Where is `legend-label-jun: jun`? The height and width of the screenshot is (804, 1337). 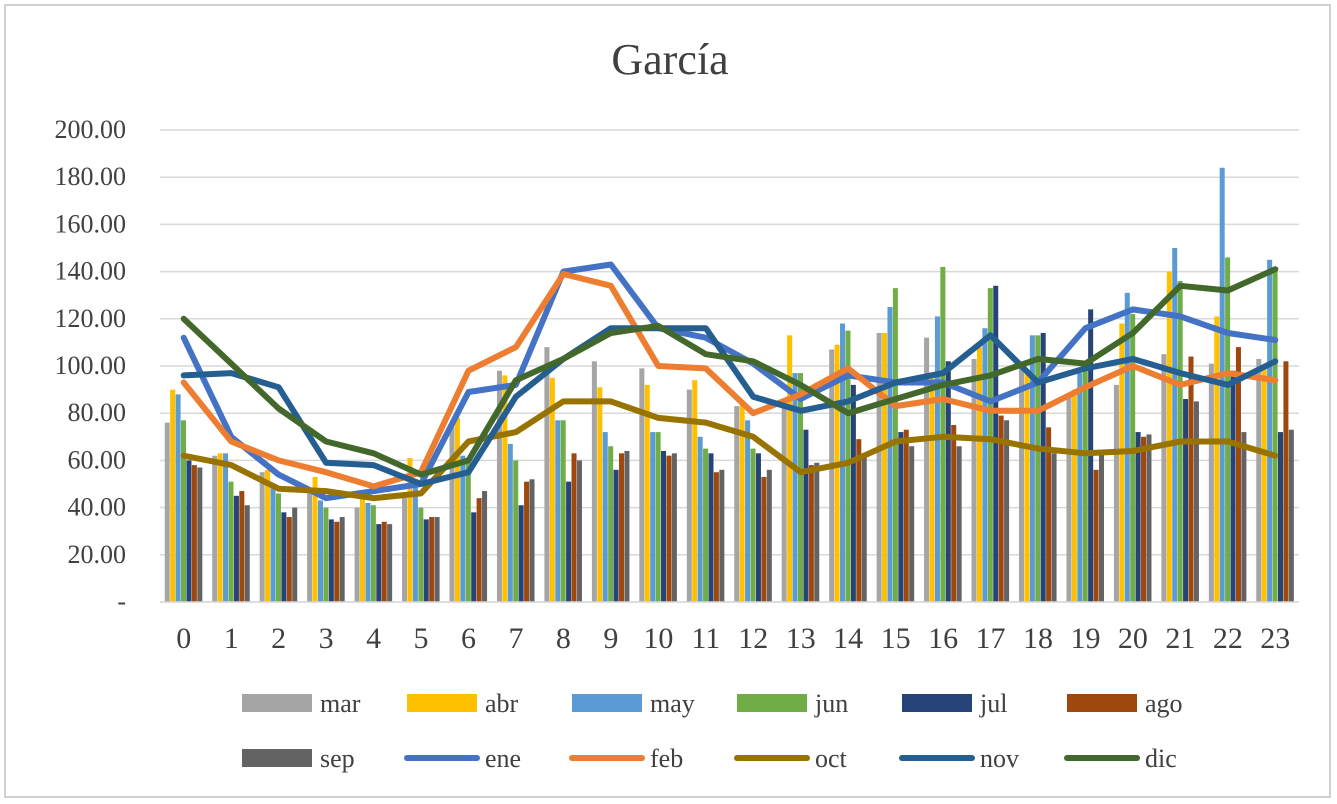
legend-label-jun: jun is located at coordinates (831, 703).